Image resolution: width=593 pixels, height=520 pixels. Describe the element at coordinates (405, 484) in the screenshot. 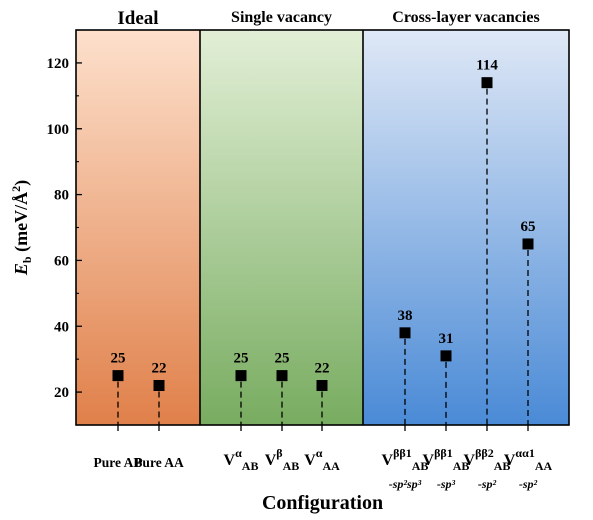

I see `x-suffix-v-ab-bb1-sp2sp3: -sp²sp³` at that location.